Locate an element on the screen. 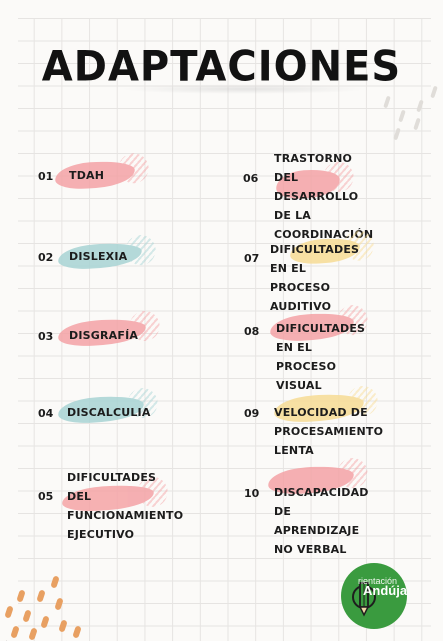 The image size is (443, 641). page-title: ADAPTACIONES is located at coordinates (221, 67).